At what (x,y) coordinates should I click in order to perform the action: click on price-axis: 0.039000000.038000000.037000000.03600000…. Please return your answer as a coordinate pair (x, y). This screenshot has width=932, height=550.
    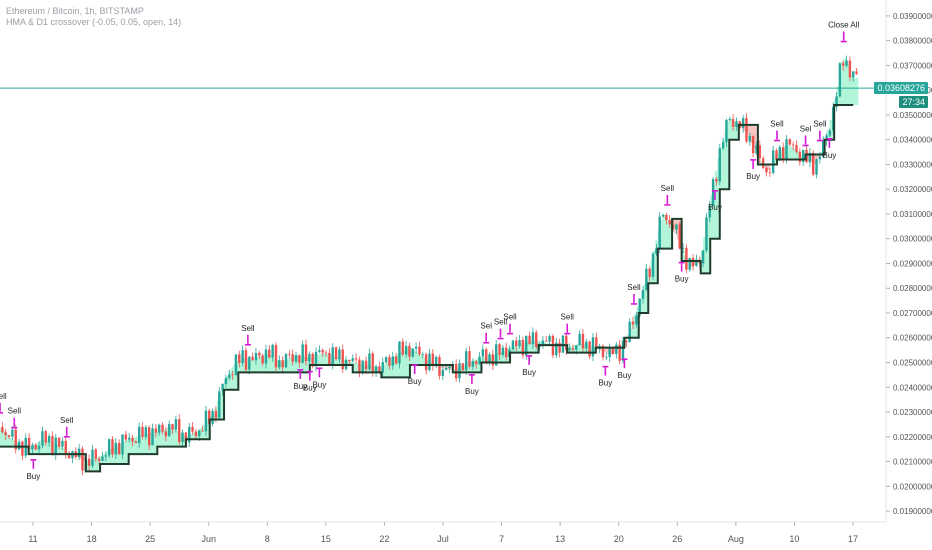
    Looking at the image, I should click on (909, 264).